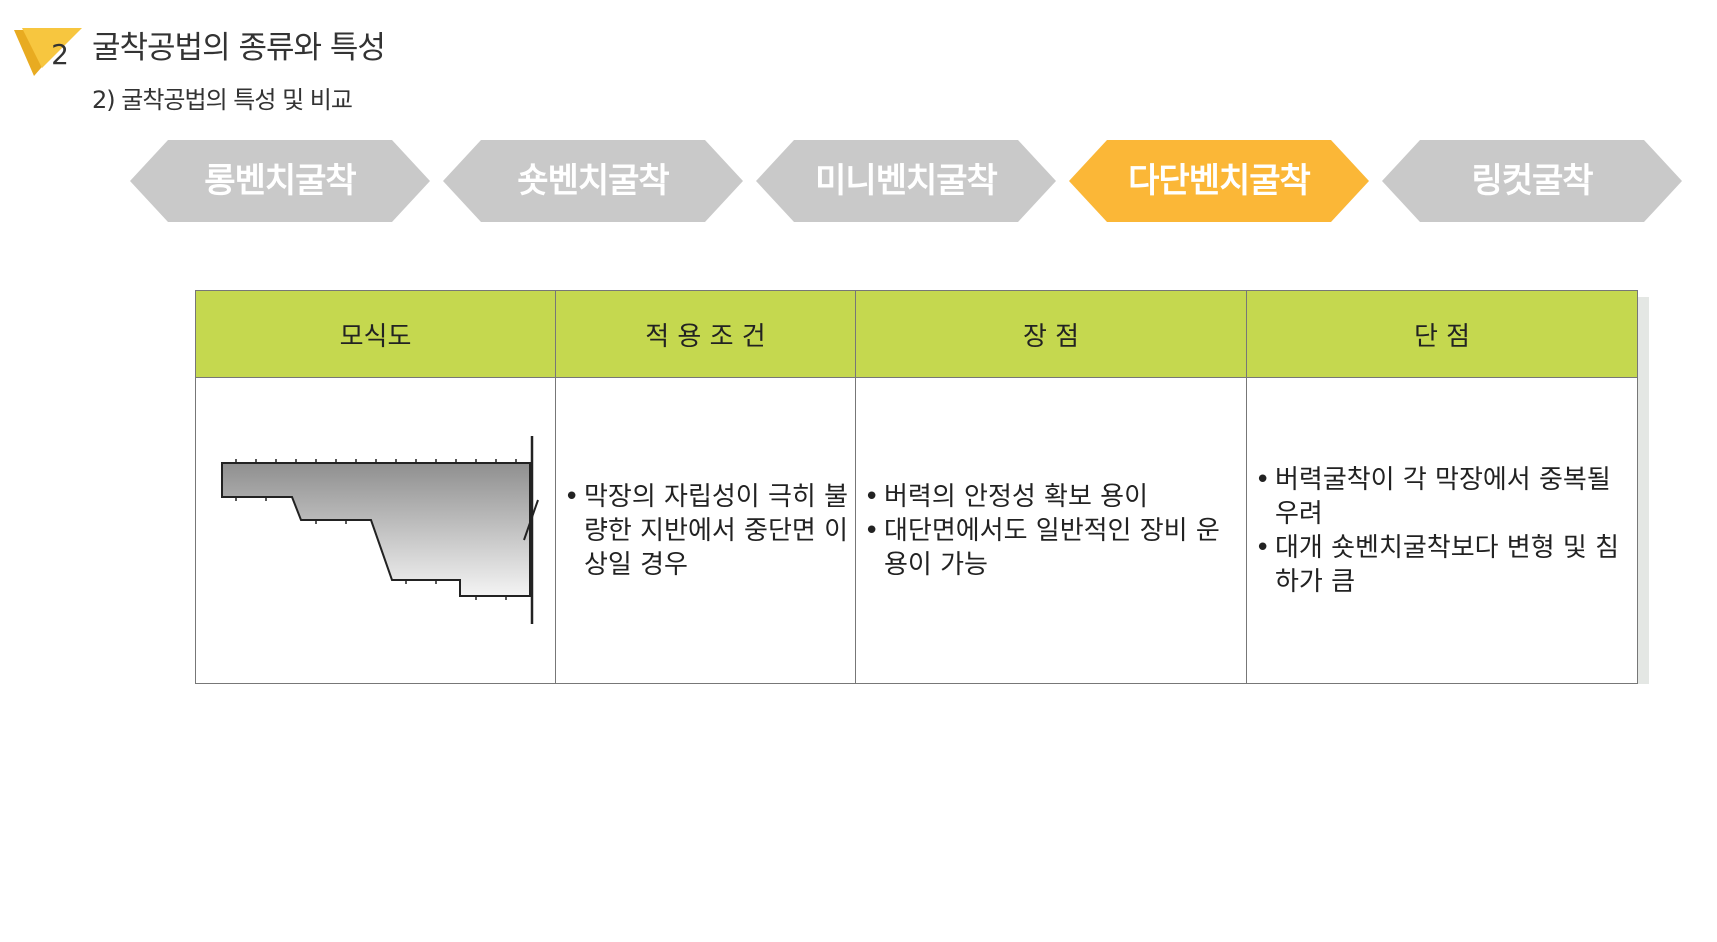 The height and width of the screenshot is (942, 1717). I want to click on method-tabs: 롱벤치굴착 숏벤치굴착 미니벤치굴착 다단벤치굴착 링컷굴착, so click(910, 181).